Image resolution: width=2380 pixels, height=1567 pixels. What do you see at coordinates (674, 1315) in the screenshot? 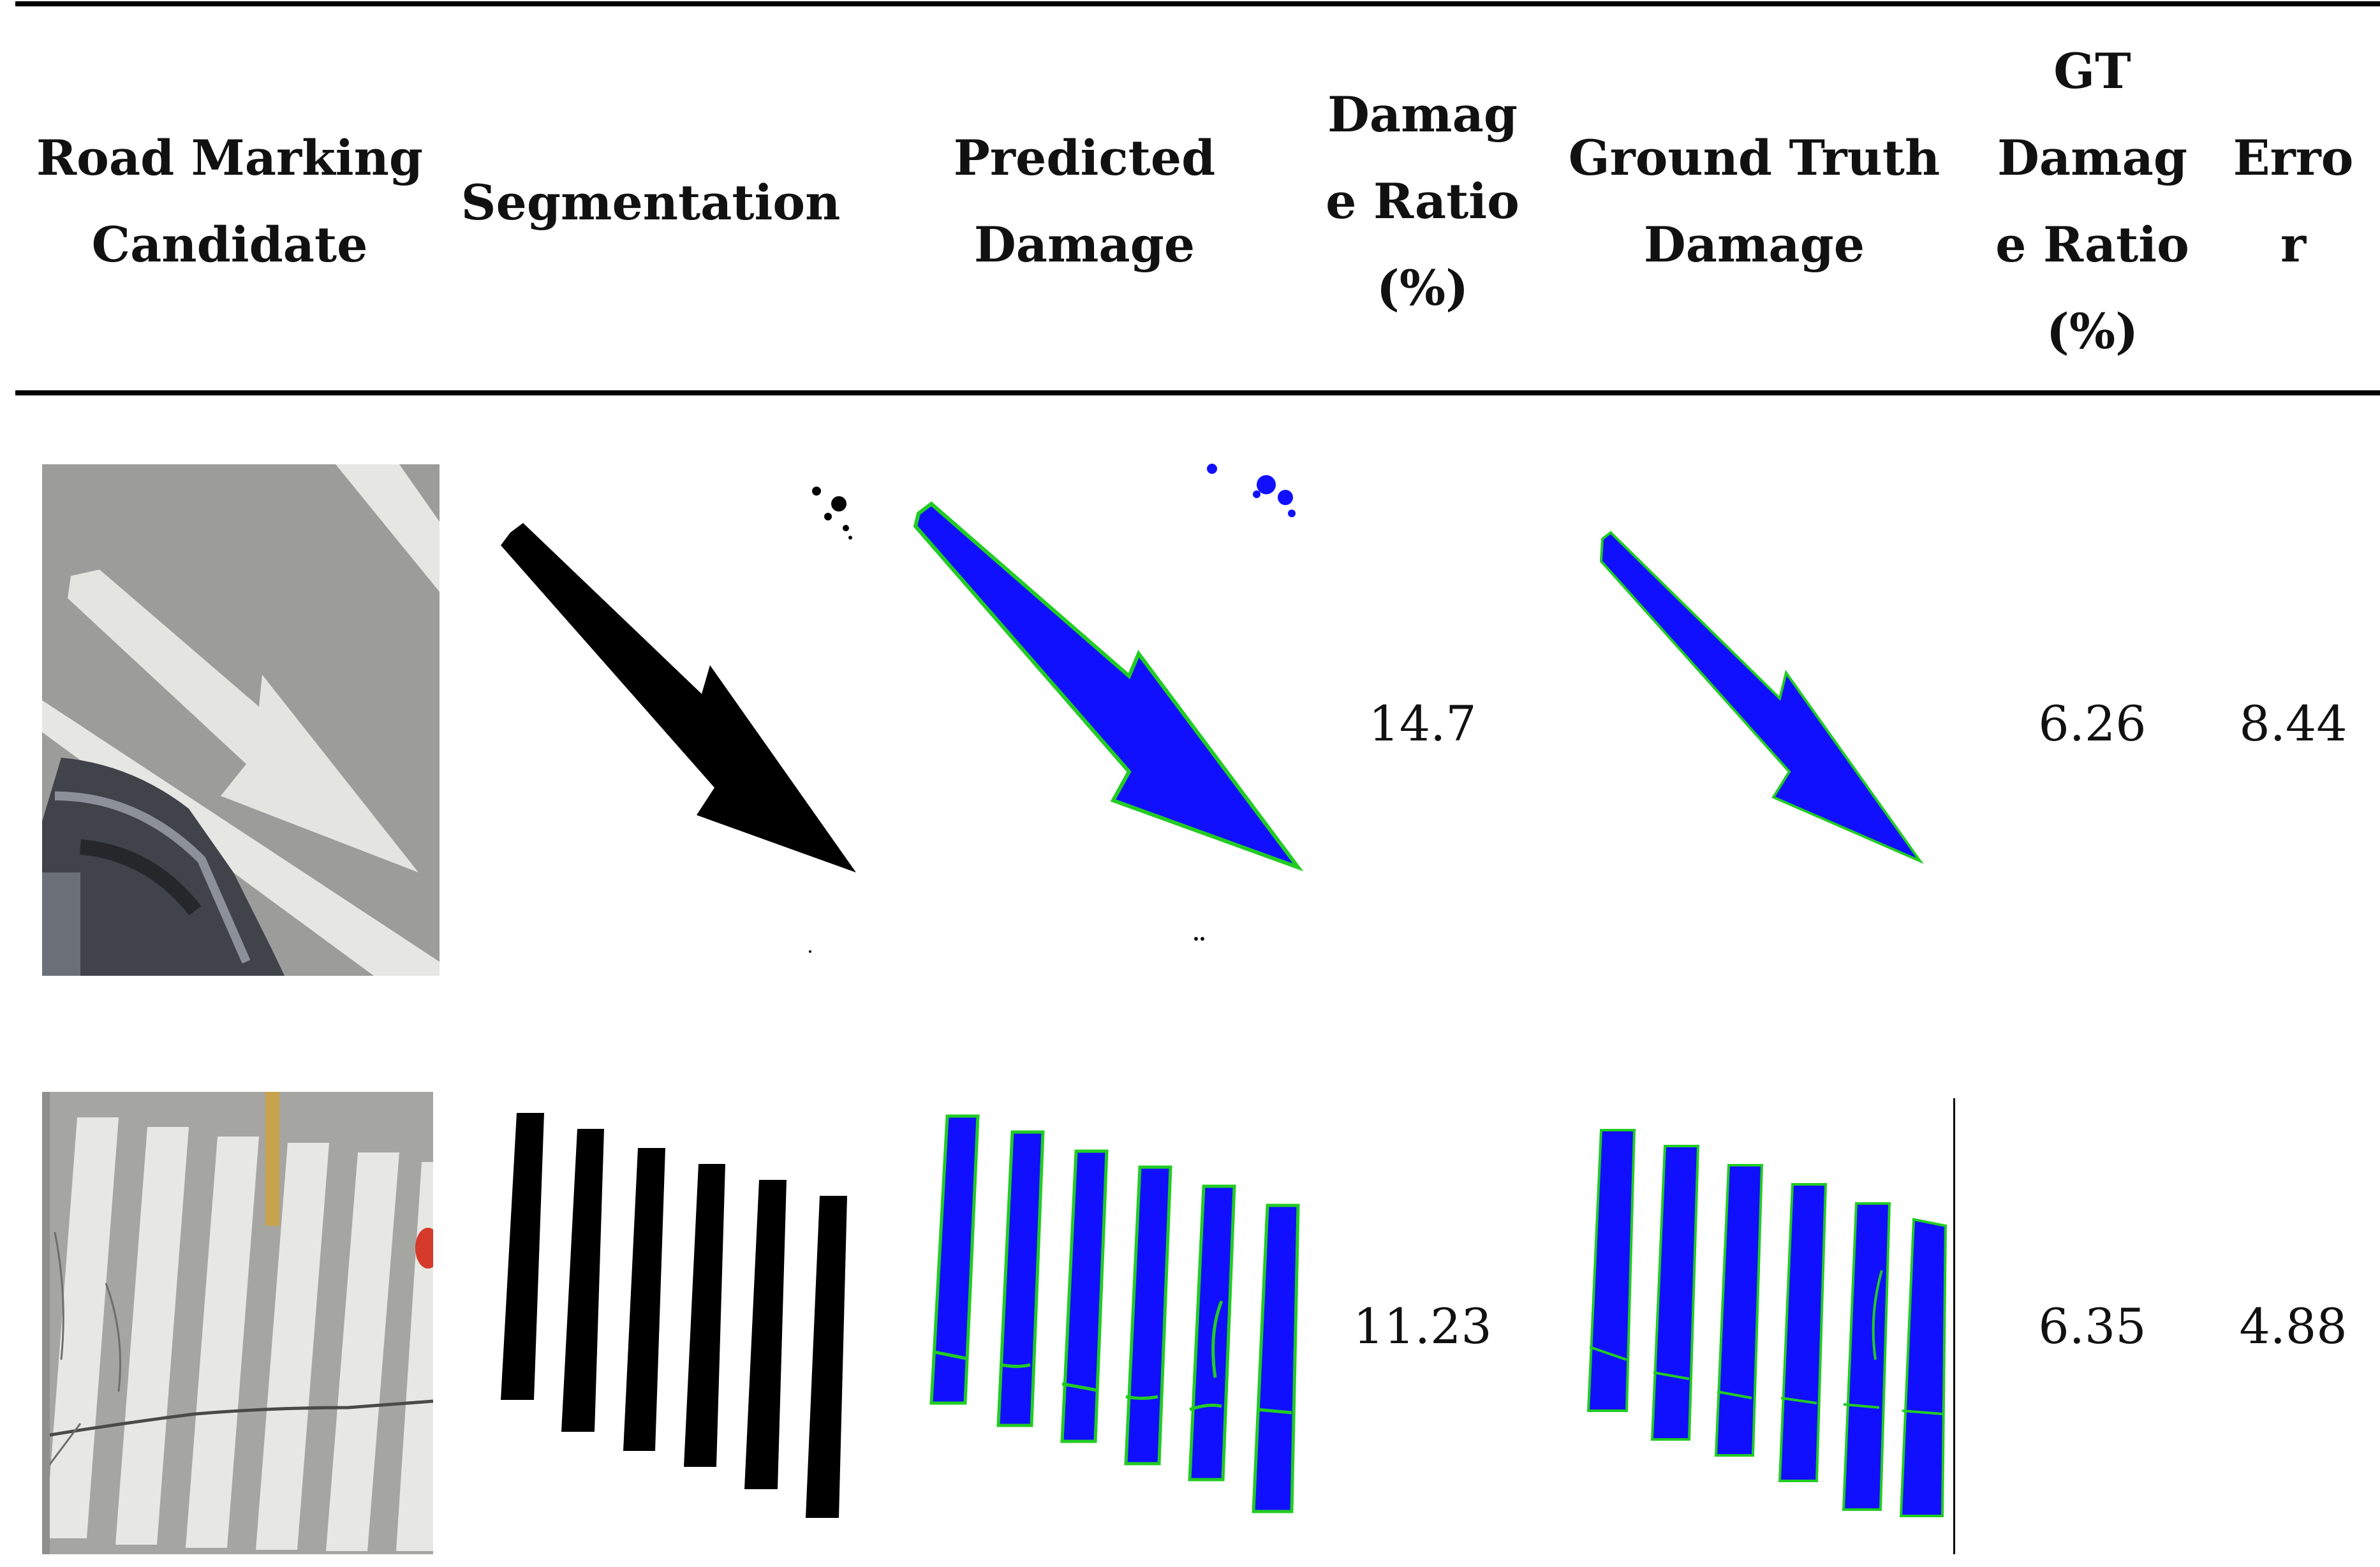
I see `row2-segmentation-mask` at bounding box center [674, 1315].